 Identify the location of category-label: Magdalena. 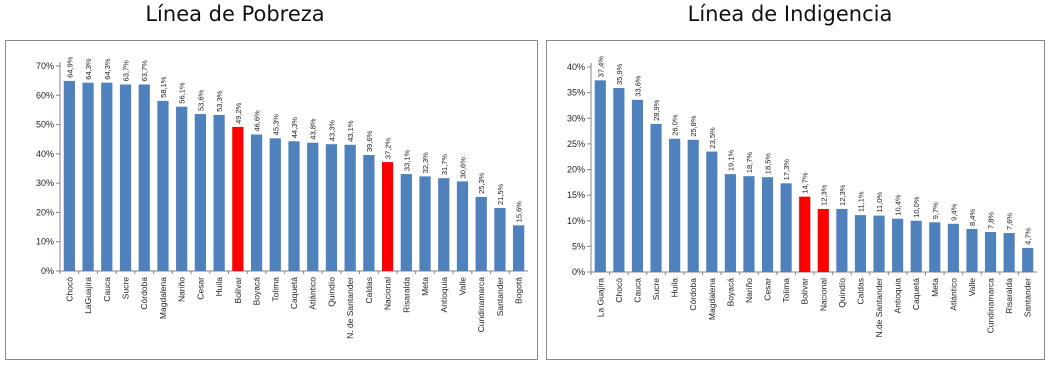
(163, 298).